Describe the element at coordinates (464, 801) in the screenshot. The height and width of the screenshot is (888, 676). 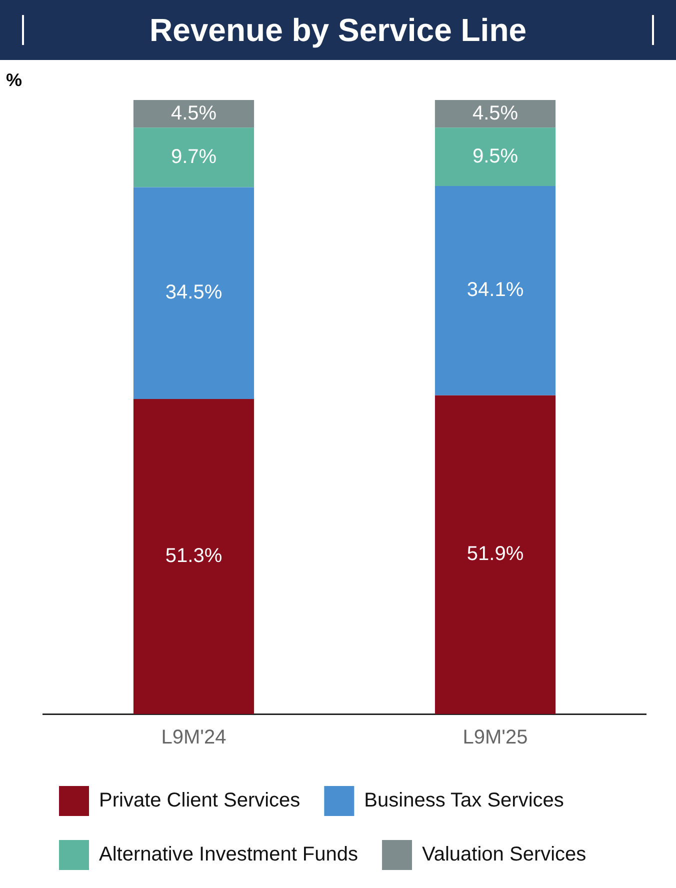
I see `legend-label: Business Tax Services` at that location.